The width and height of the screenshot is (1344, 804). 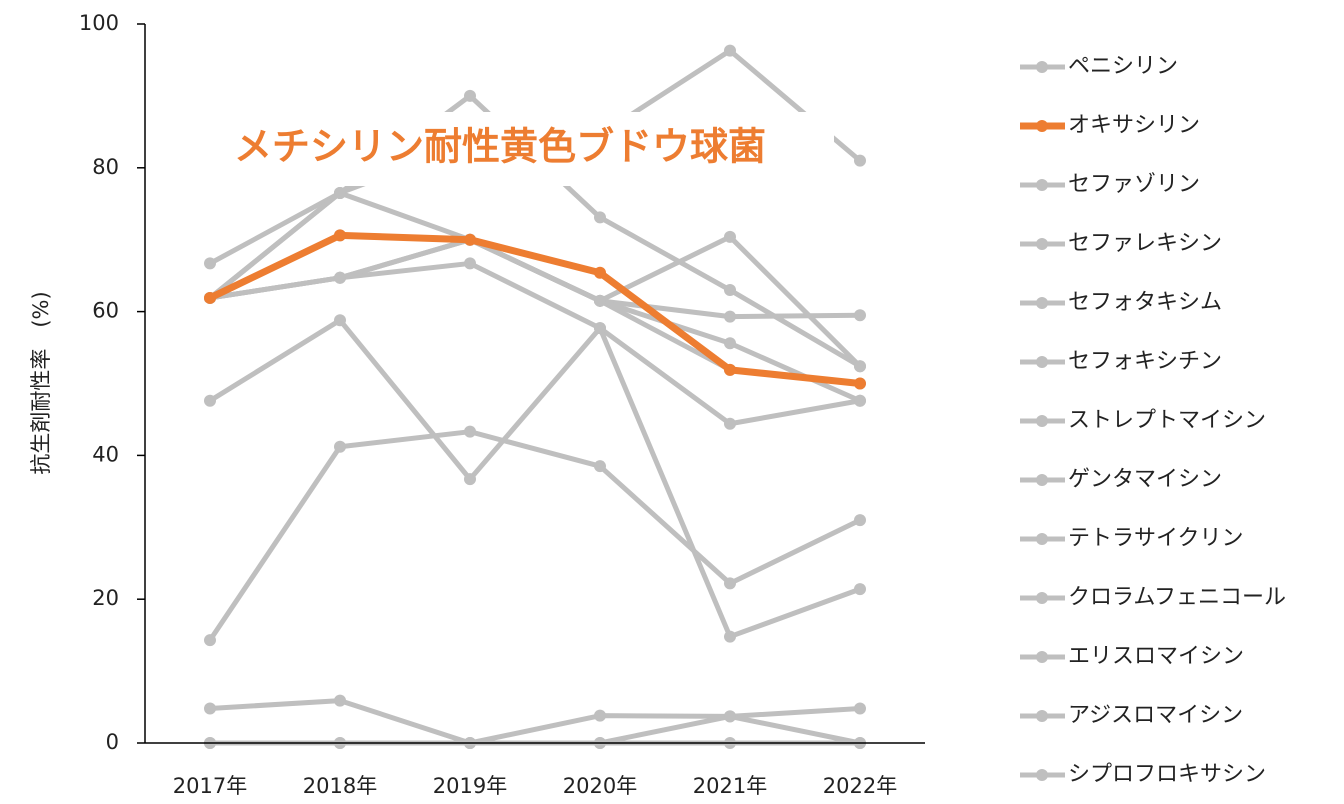 I want to click on legend-label: アジスロマイシン, so click(x=1155, y=715).